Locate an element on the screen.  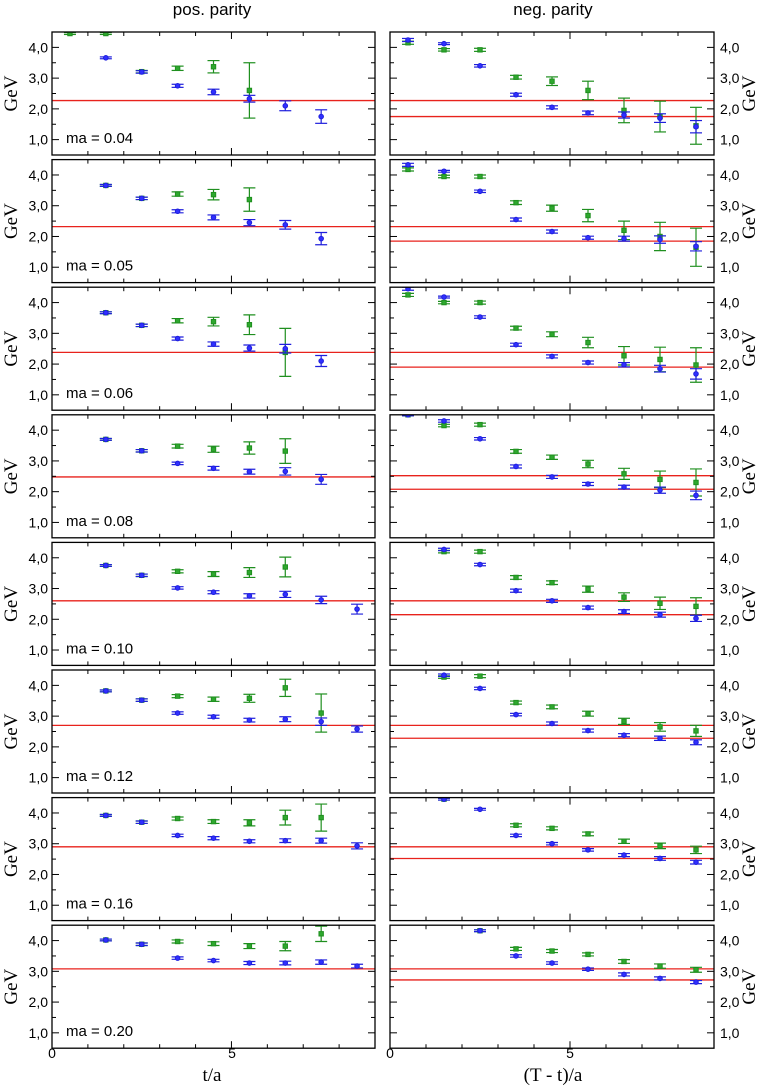
xtick-5-left: 5 is located at coordinates (232, 1053).